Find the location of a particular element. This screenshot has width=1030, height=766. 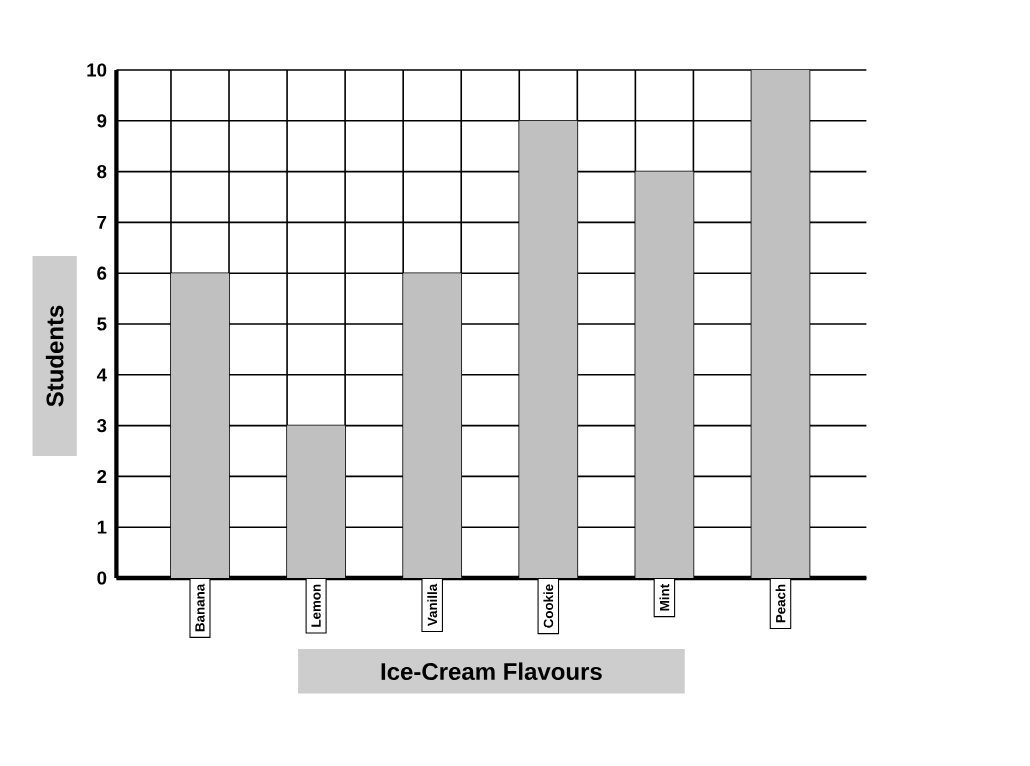

y-tick-label: 5 is located at coordinates (102, 324).